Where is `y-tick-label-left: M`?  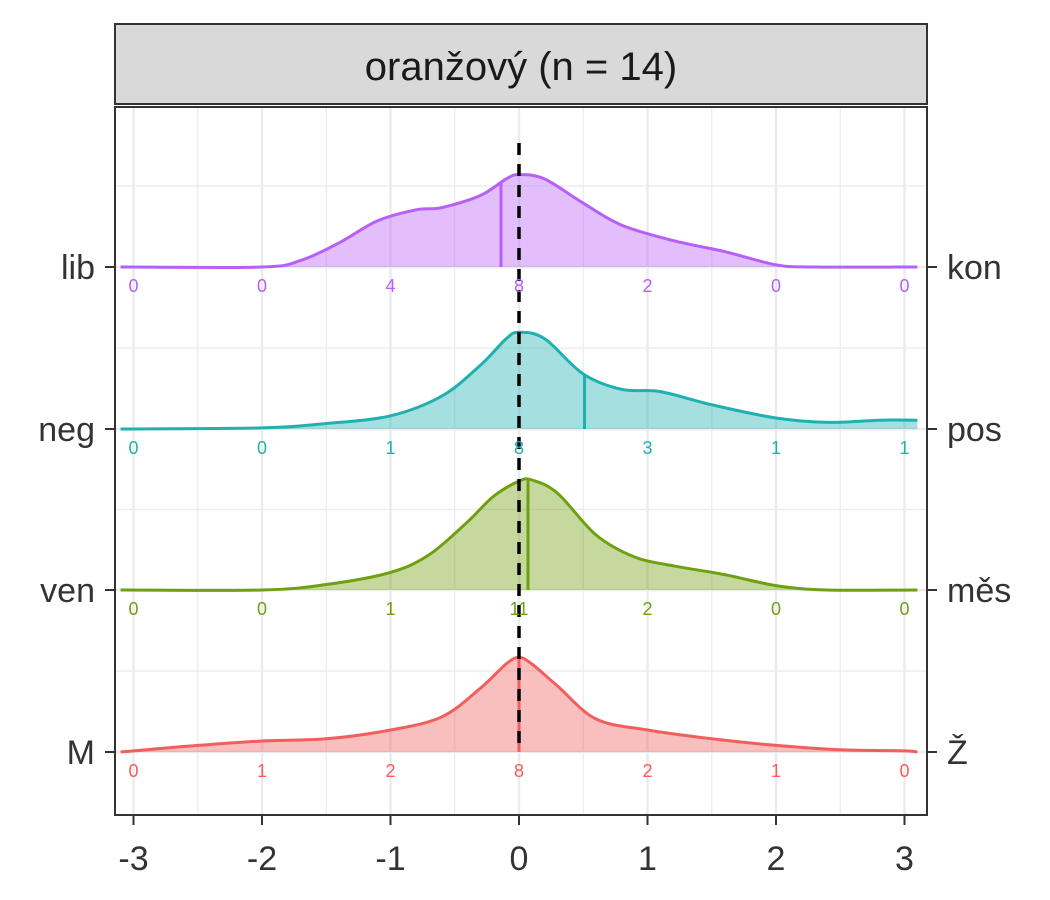 y-tick-label-left: M is located at coordinates (81, 753).